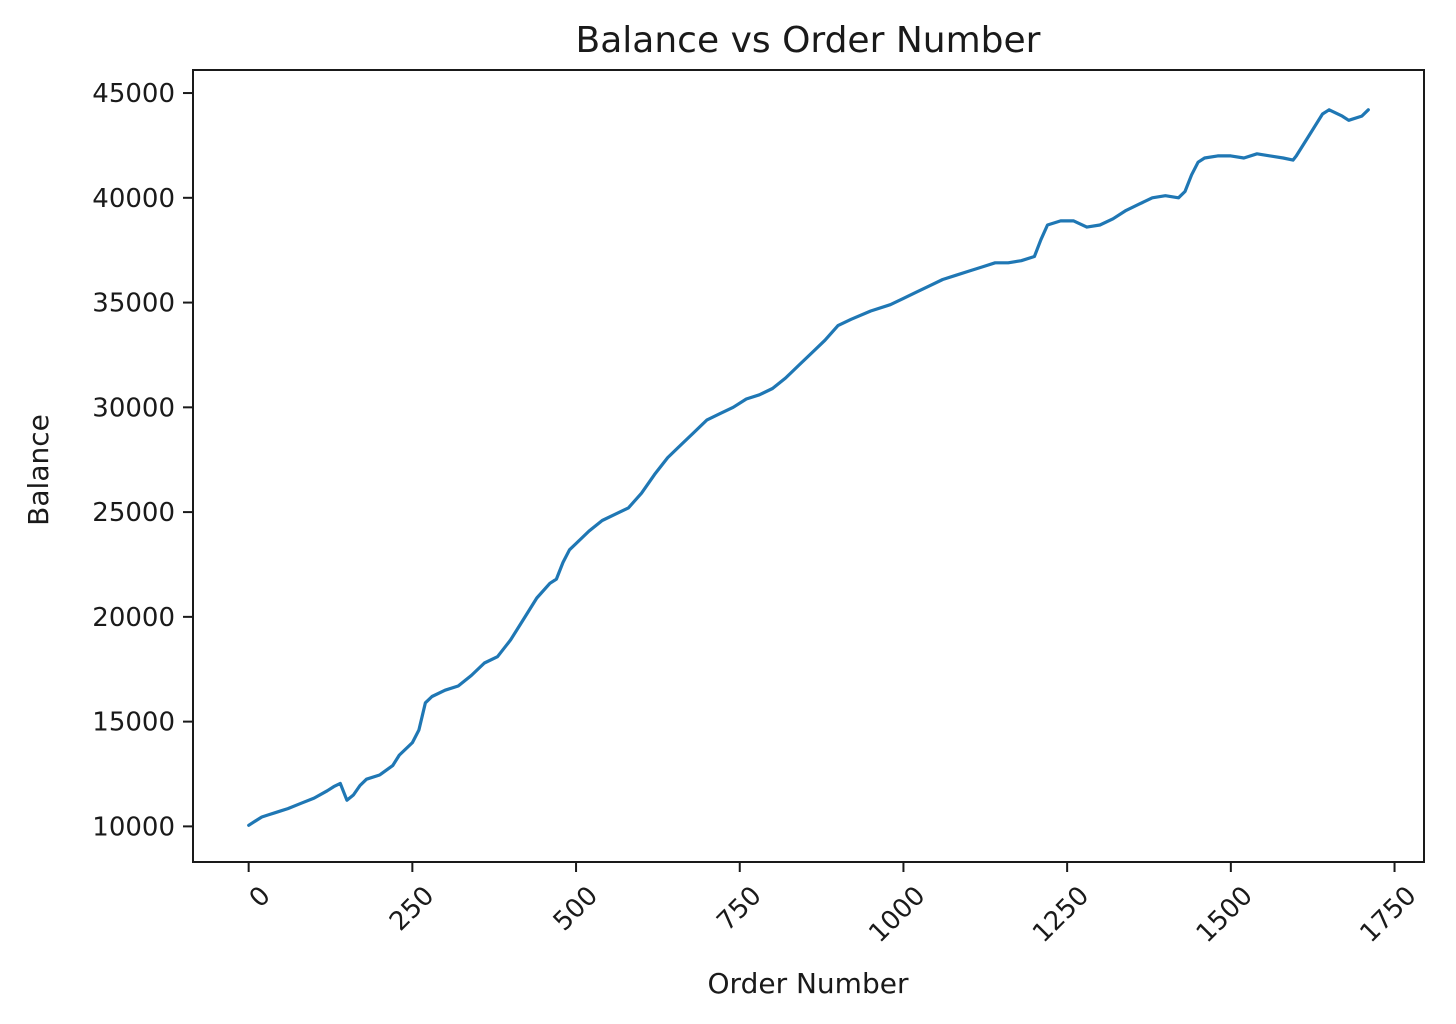 Image resolution: width=1456 pixels, height=1024 pixels. Describe the element at coordinates (808, 40) in the screenshot. I see `chart-title: Balance vs Order Number` at that location.